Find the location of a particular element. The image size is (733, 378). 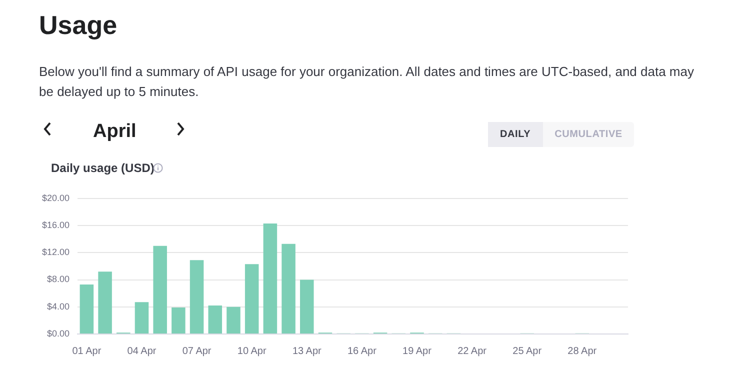

y-axis-title: Daily usage (USD) is located at coordinates (102, 168).